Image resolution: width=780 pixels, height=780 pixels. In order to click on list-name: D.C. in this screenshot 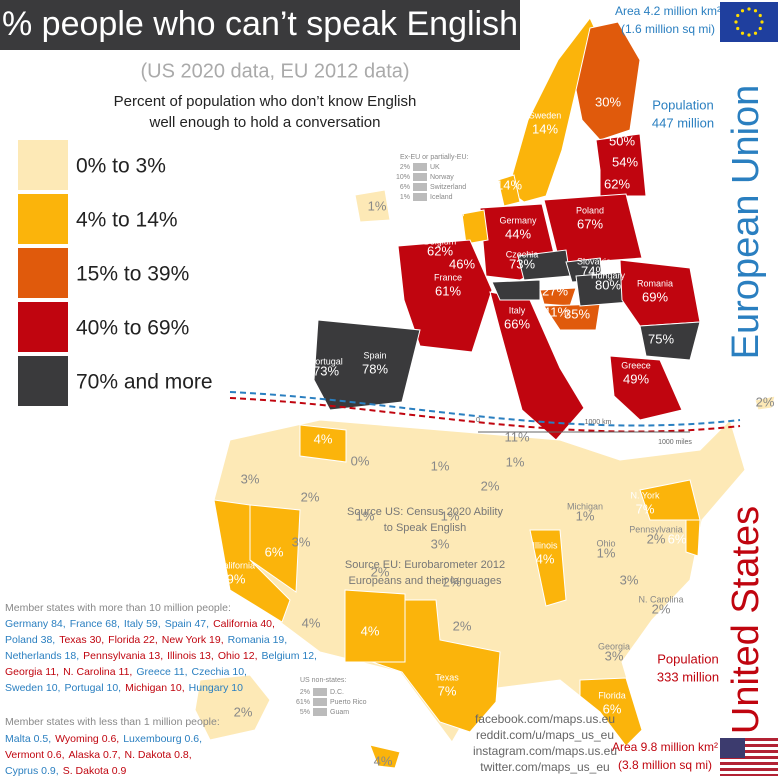, I will do `click(337, 692)`.